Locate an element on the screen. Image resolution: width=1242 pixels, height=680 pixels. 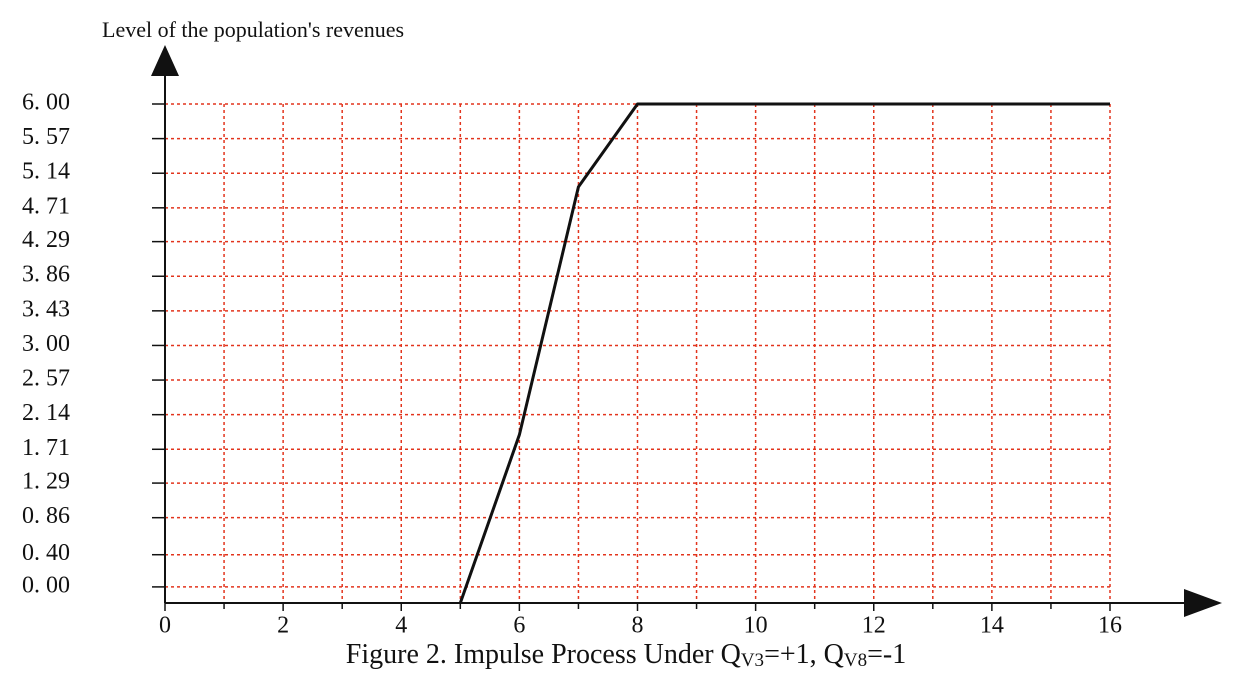
caption-part: =+1, Q is located at coordinates (804, 654).